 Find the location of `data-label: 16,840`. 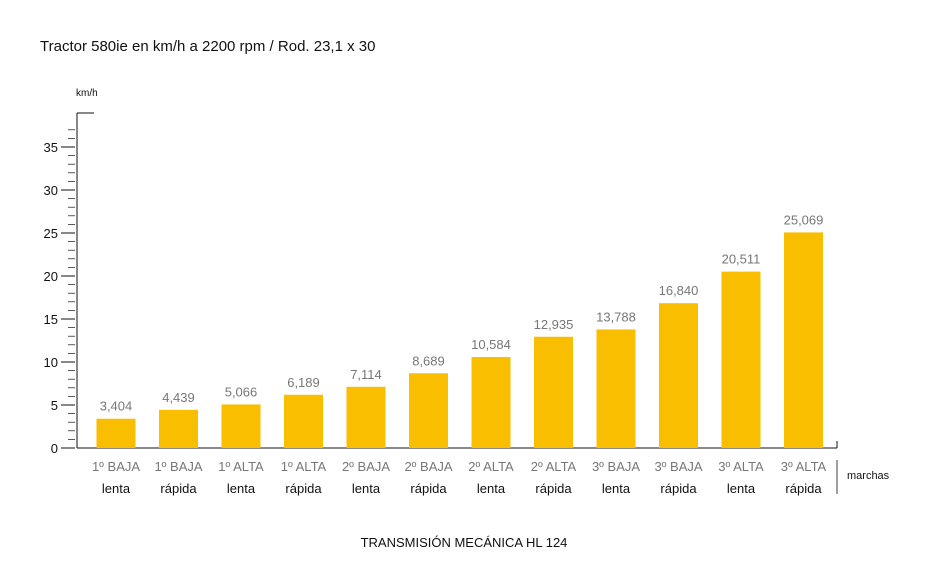

data-label: 16,840 is located at coordinates (679, 290).